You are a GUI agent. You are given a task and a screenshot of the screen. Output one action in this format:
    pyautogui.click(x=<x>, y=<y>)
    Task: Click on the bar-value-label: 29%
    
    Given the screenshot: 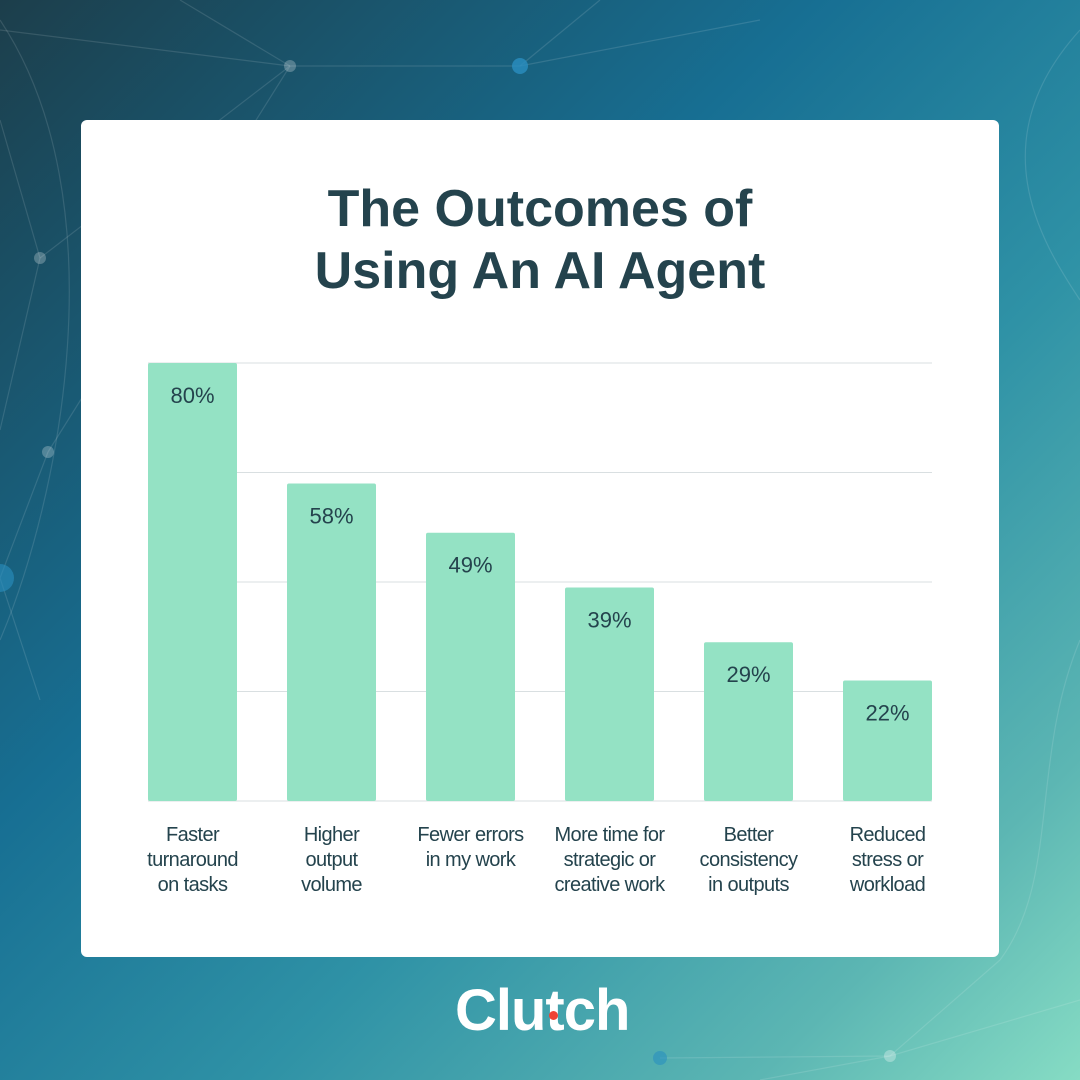 What is the action you would take?
    pyautogui.click(x=748, y=674)
    